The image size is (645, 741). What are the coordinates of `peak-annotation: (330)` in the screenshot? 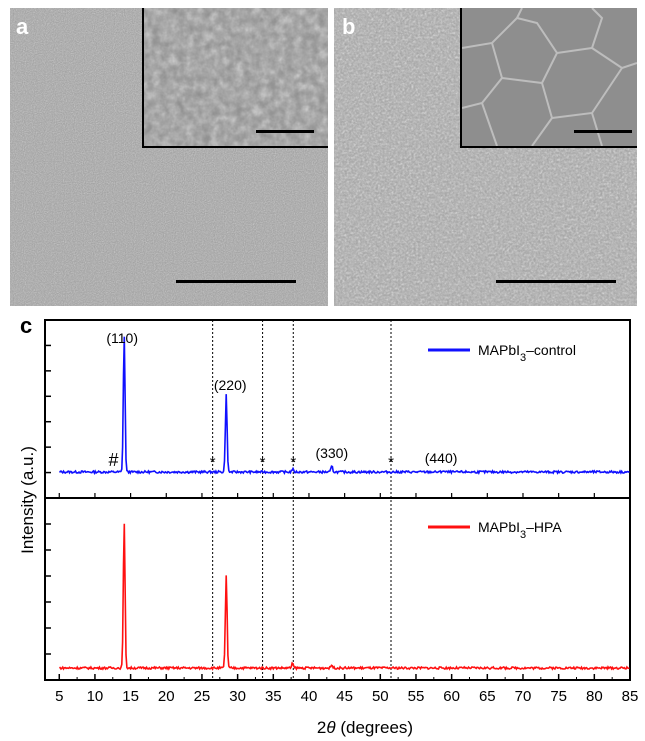 It's located at (331, 453).